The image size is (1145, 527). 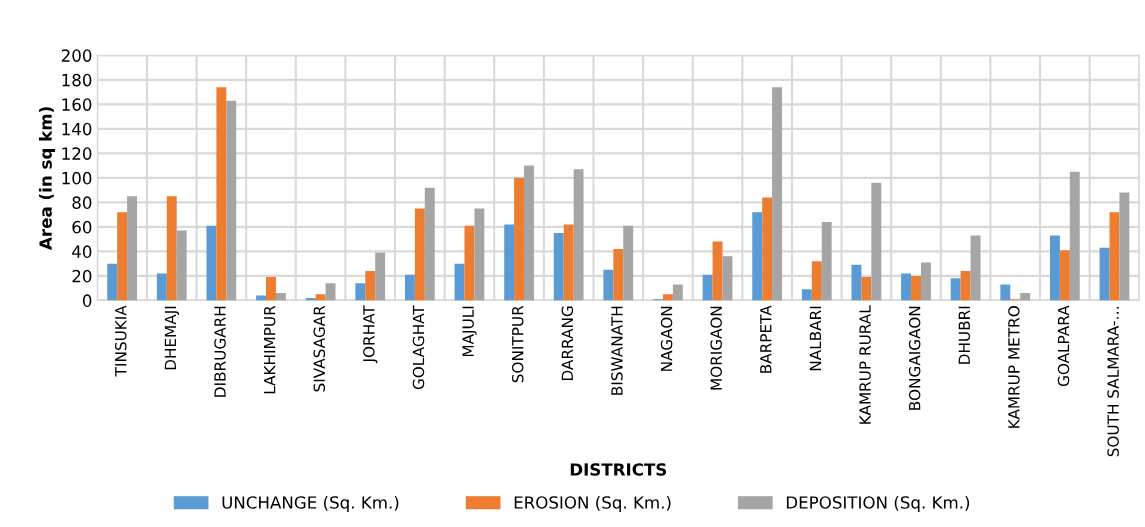 What do you see at coordinates (77, 80) in the screenshot?
I see `y-tick-label: 180` at bounding box center [77, 80].